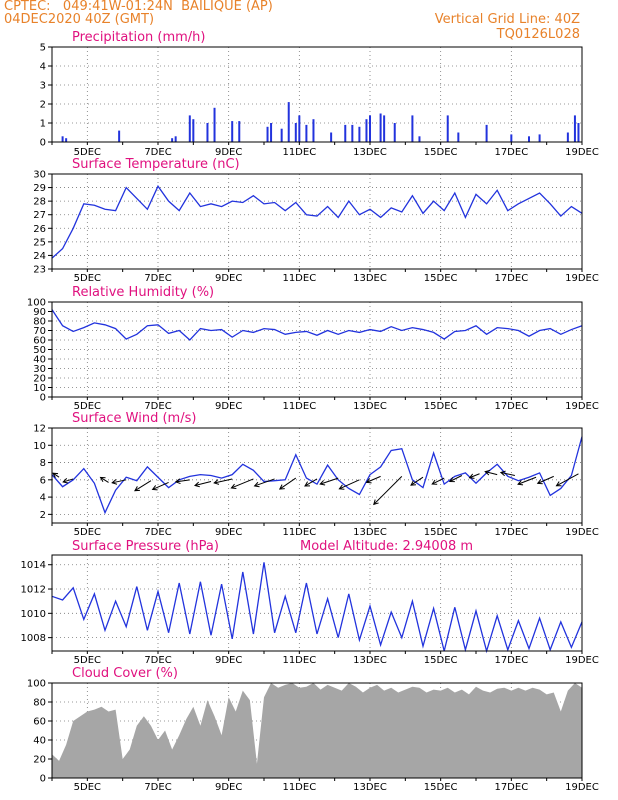 This screenshot has height=800, width=618. Describe the element at coordinates (134, 418) in the screenshot. I see `wind-title: Surface Wind (m/s)` at that location.